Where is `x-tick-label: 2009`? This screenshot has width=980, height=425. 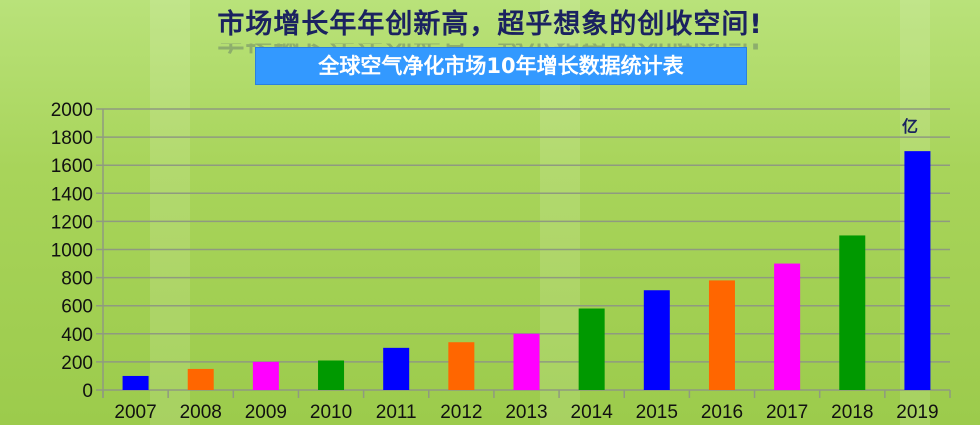 x-tick-label: 2009 is located at coordinates (266, 412).